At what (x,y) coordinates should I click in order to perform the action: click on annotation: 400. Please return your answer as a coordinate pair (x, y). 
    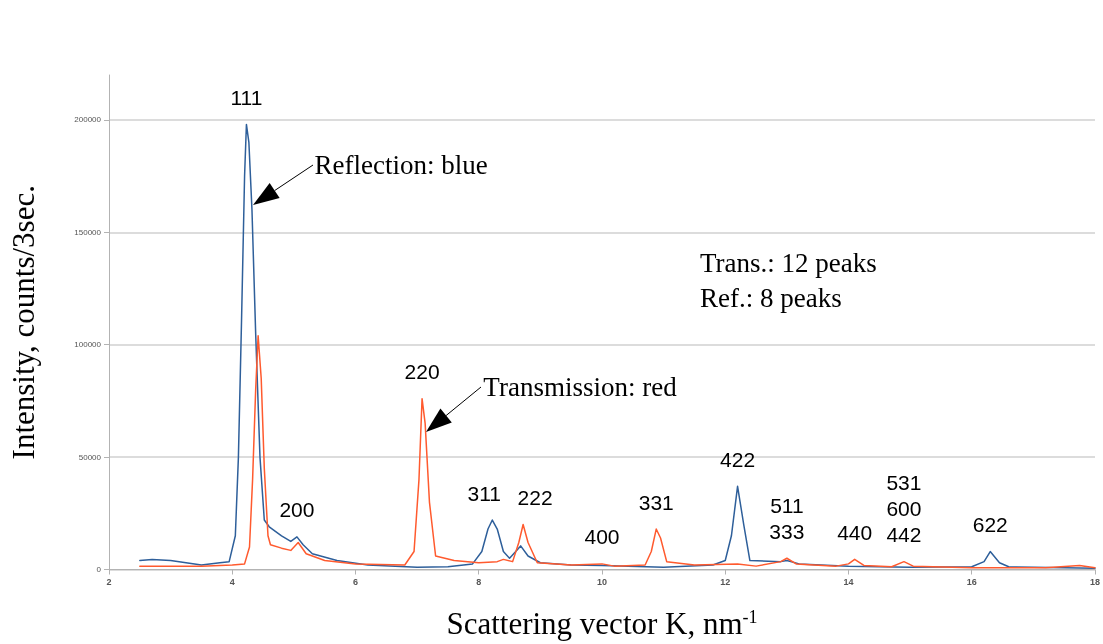
    Looking at the image, I should click on (602, 537).